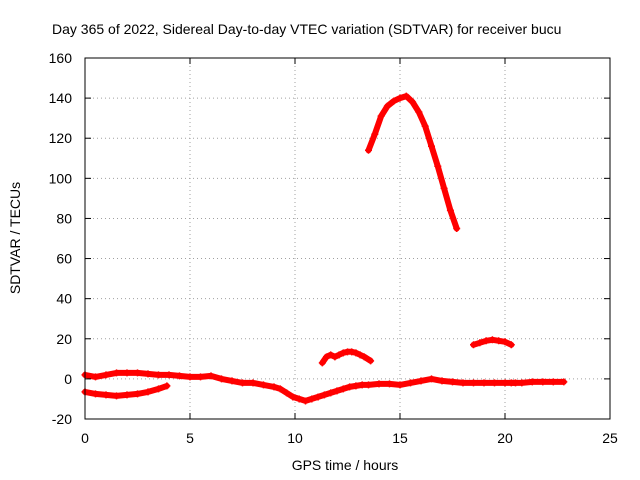 The image size is (640, 480). Describe the element at coordinates (68, 379) in the screenshot. I see `y-tick-label: 0` at that location.